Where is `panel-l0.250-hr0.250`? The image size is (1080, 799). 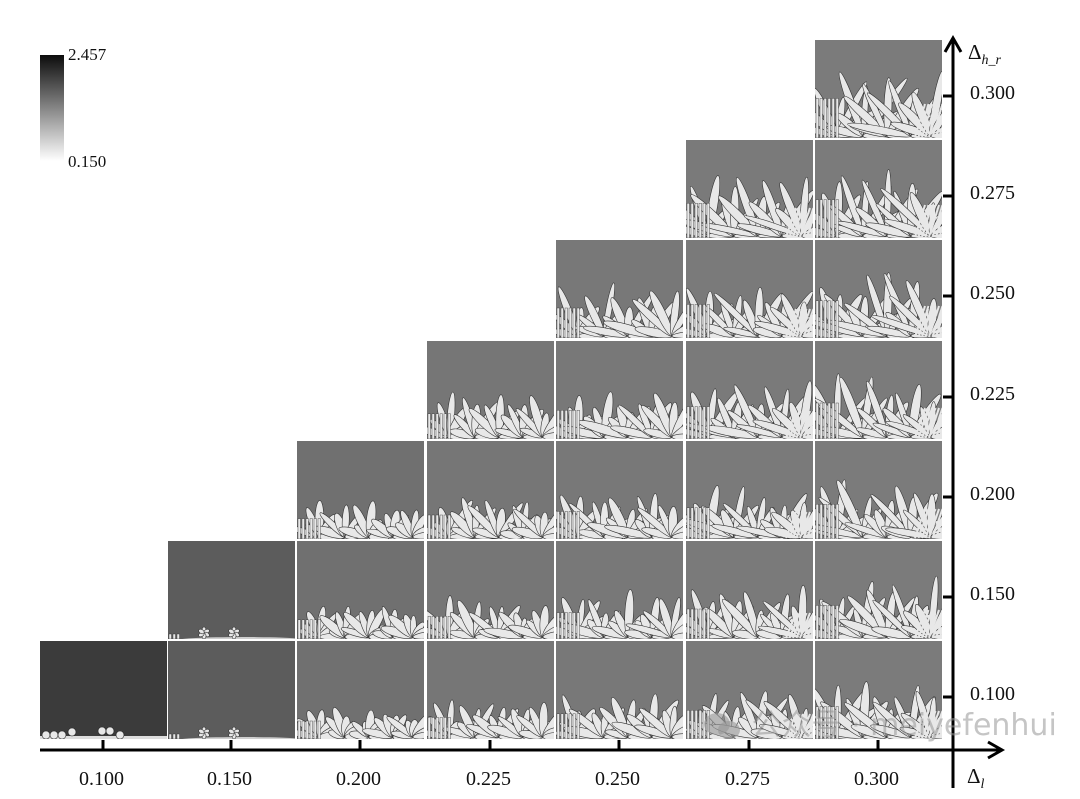
panel-l0.250-hr0.250 is located at coordinates (619, 289).